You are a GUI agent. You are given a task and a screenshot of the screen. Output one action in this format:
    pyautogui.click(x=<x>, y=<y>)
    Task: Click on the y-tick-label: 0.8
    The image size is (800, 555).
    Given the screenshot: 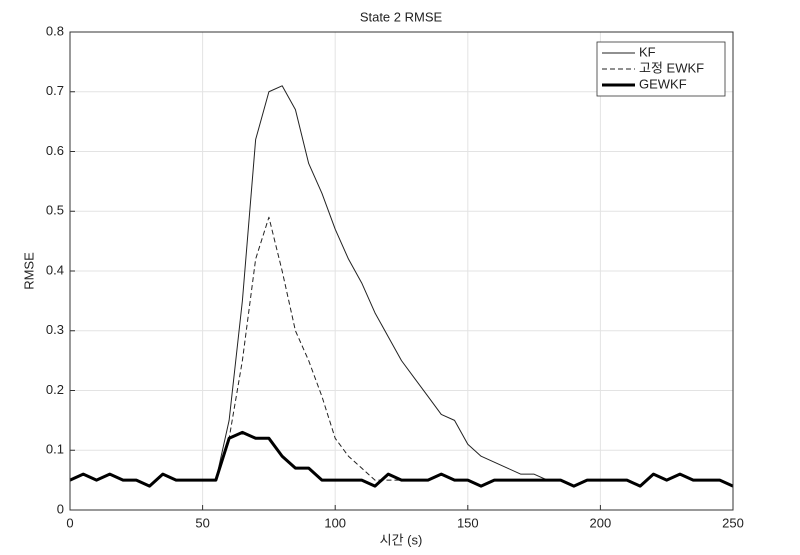 What is the action you would take?
    pyautogui.click(x=55, y=30)
    